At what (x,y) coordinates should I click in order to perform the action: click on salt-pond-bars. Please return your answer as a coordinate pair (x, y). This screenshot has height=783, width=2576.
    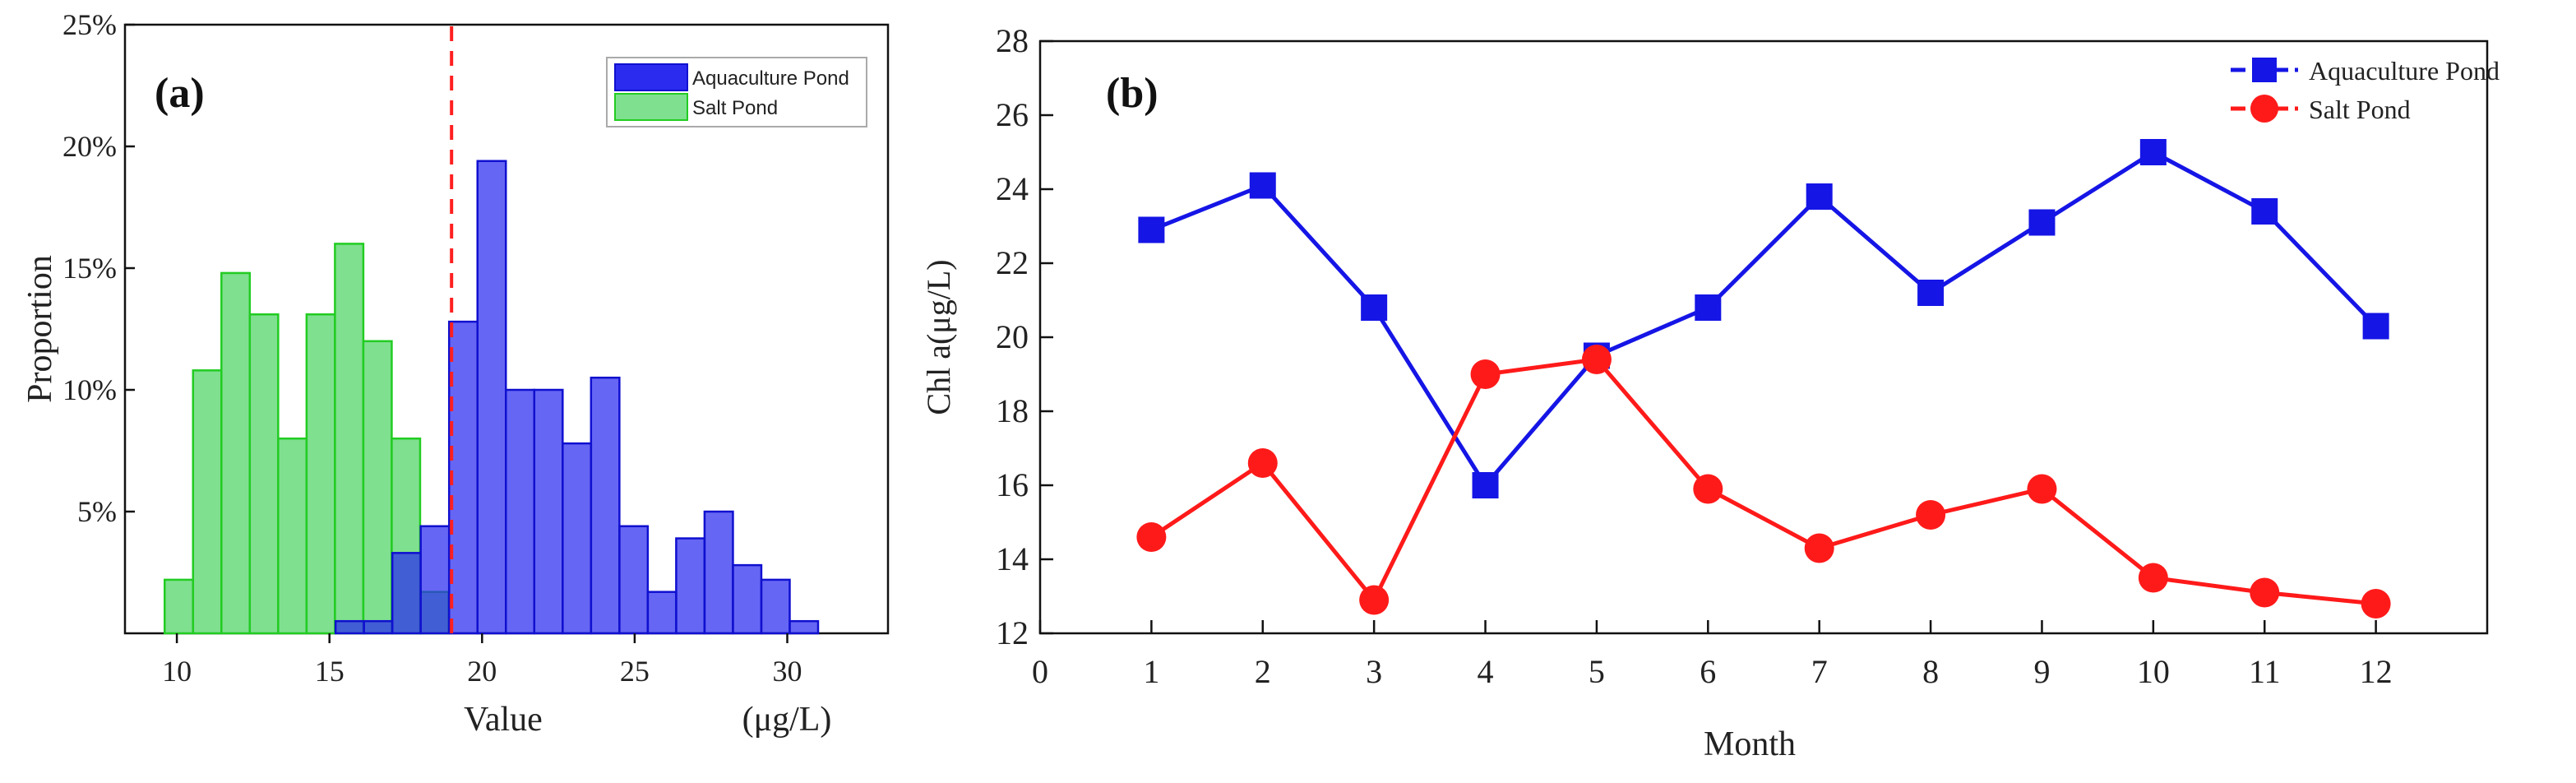
    Looking at the image, I should click on (307, 439).